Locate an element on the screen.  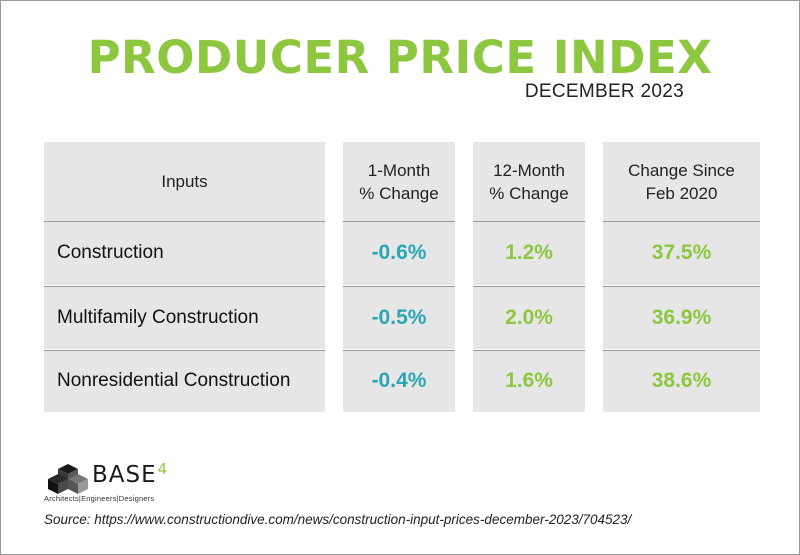
table-value-text: 1.2% is located at coordinates (529, 252).